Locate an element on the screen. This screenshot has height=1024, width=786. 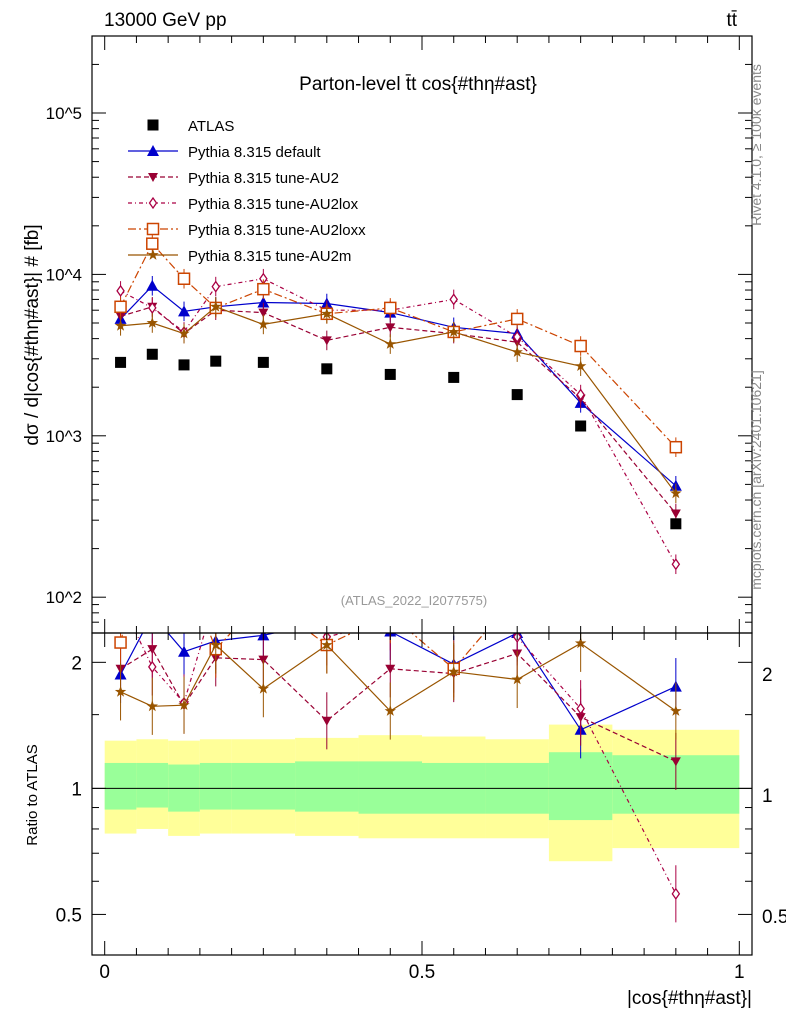
x-tick-label: 0 is located at coordinates (104, 972).